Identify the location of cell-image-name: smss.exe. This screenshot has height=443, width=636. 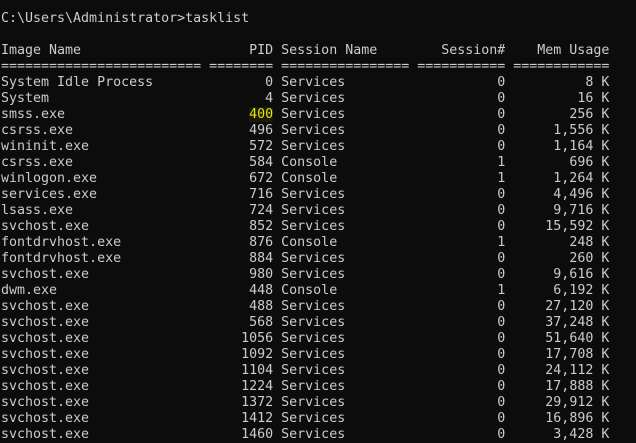
(33, 114).